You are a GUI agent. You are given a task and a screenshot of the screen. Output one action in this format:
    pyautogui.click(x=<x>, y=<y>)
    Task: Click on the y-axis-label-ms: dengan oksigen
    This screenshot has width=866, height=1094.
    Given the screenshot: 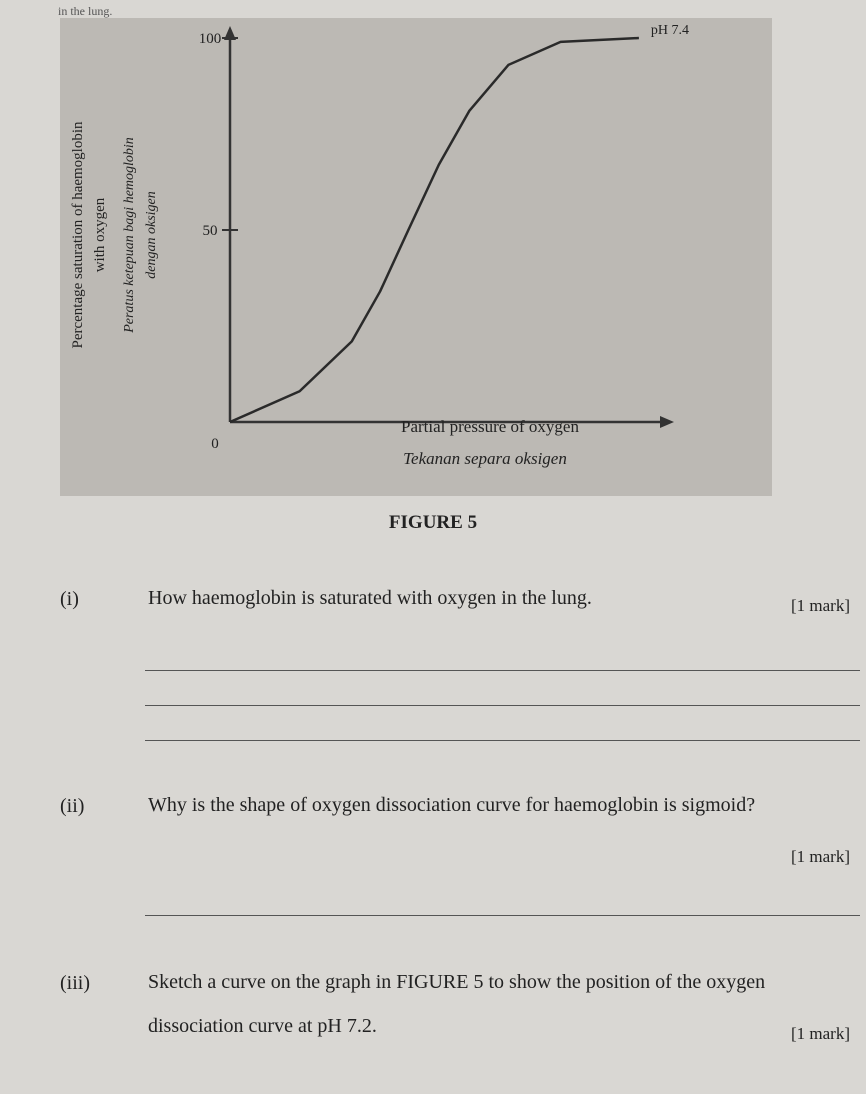 What is the action you would take?
    pyautogui.click(x=151, y=234)
    